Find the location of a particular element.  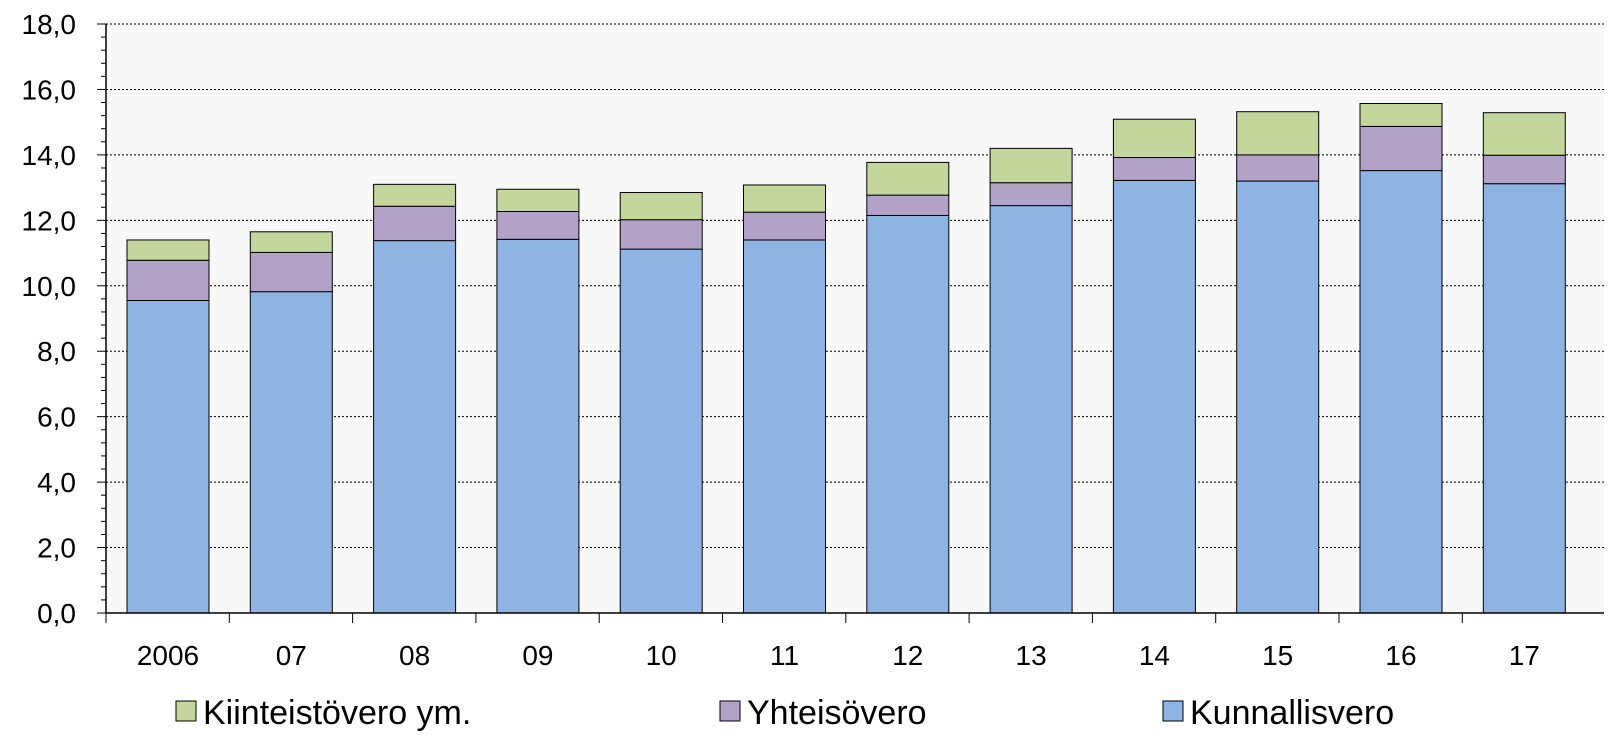

y-tick-label: 8,0 is located at coordinates (56, 351).